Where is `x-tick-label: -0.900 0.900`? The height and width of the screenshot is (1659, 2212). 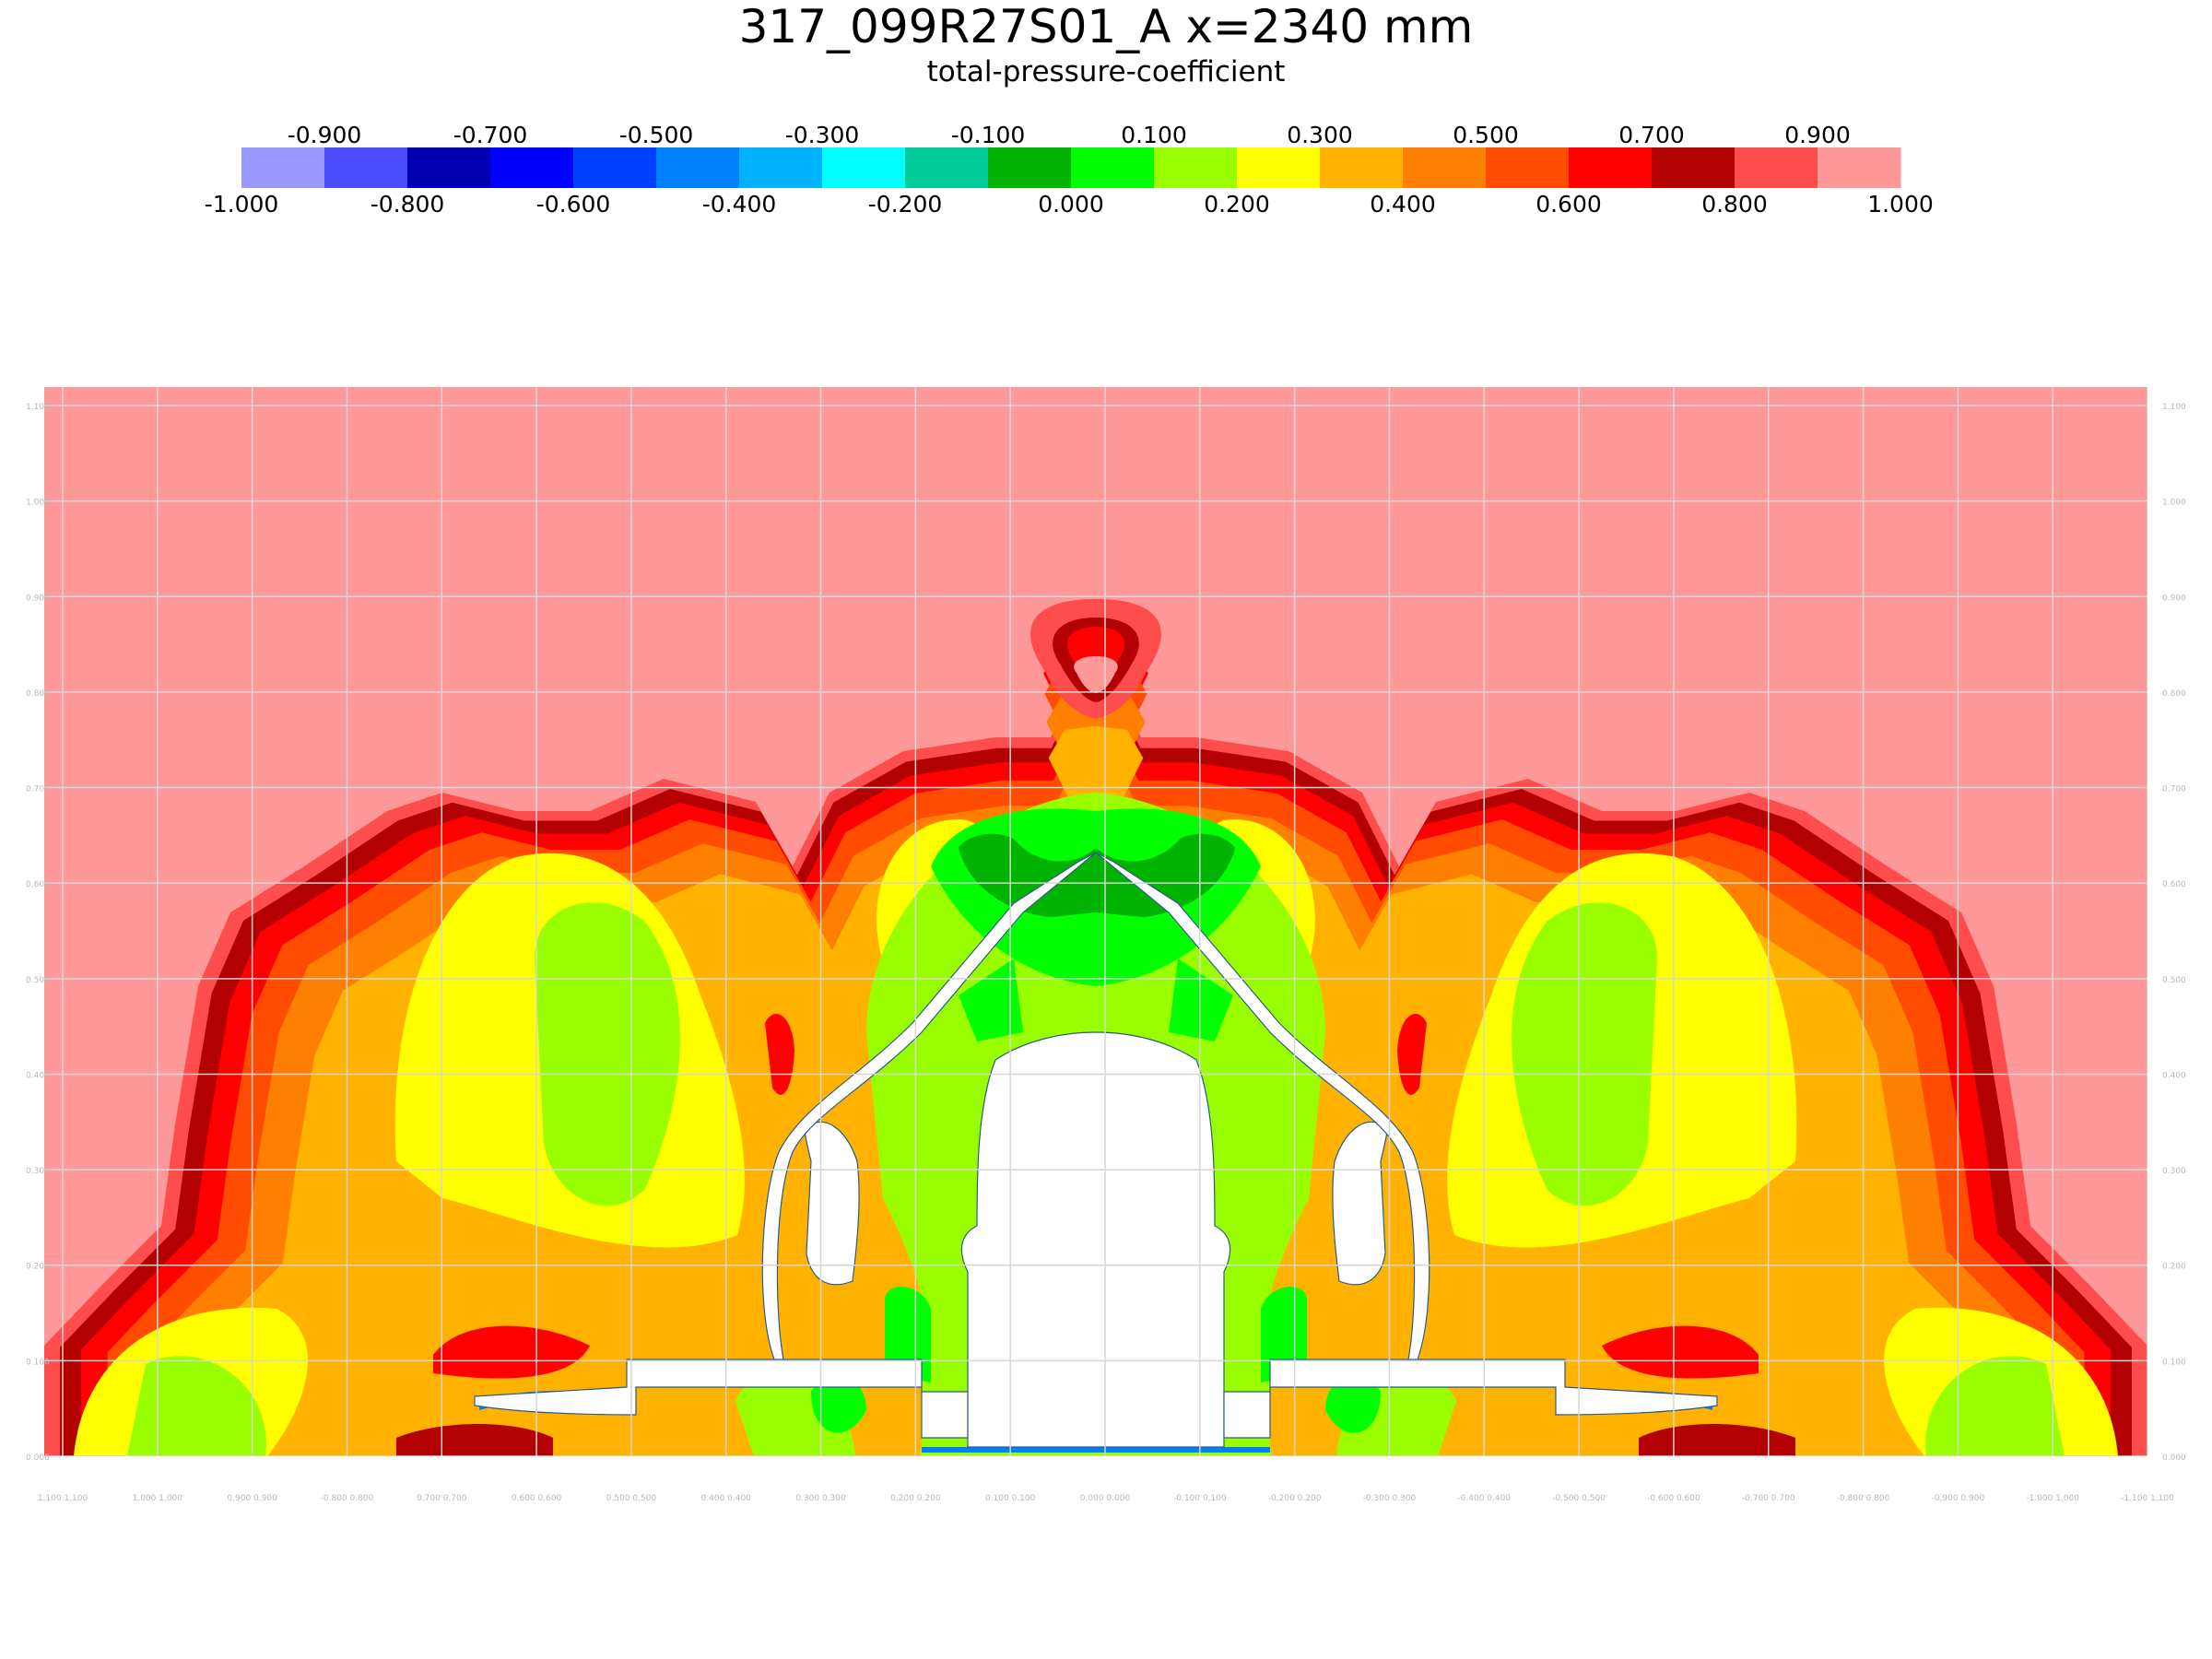
x-tick-label: -0.900 0.900 is located at coordinates (1958, 1498).